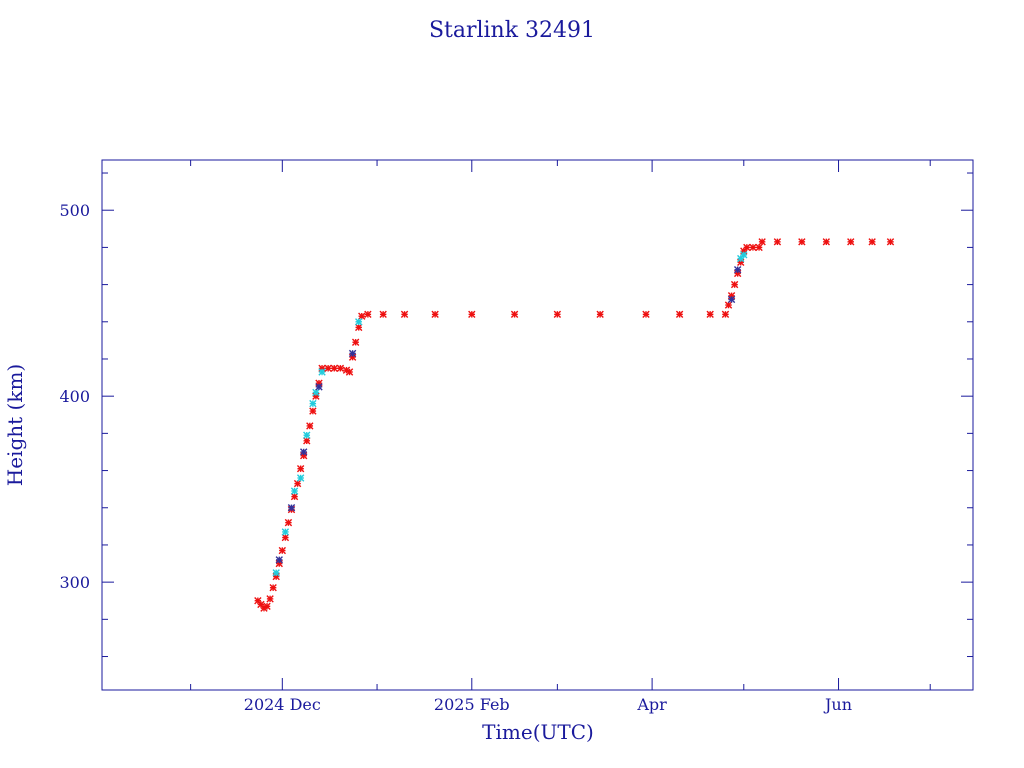 Image resolution: width=1024 pixels, height=768 pixels. Describe the element at coordinates (651, 704) in the screenshot. I see `x-tick-label: Apr` at that location.